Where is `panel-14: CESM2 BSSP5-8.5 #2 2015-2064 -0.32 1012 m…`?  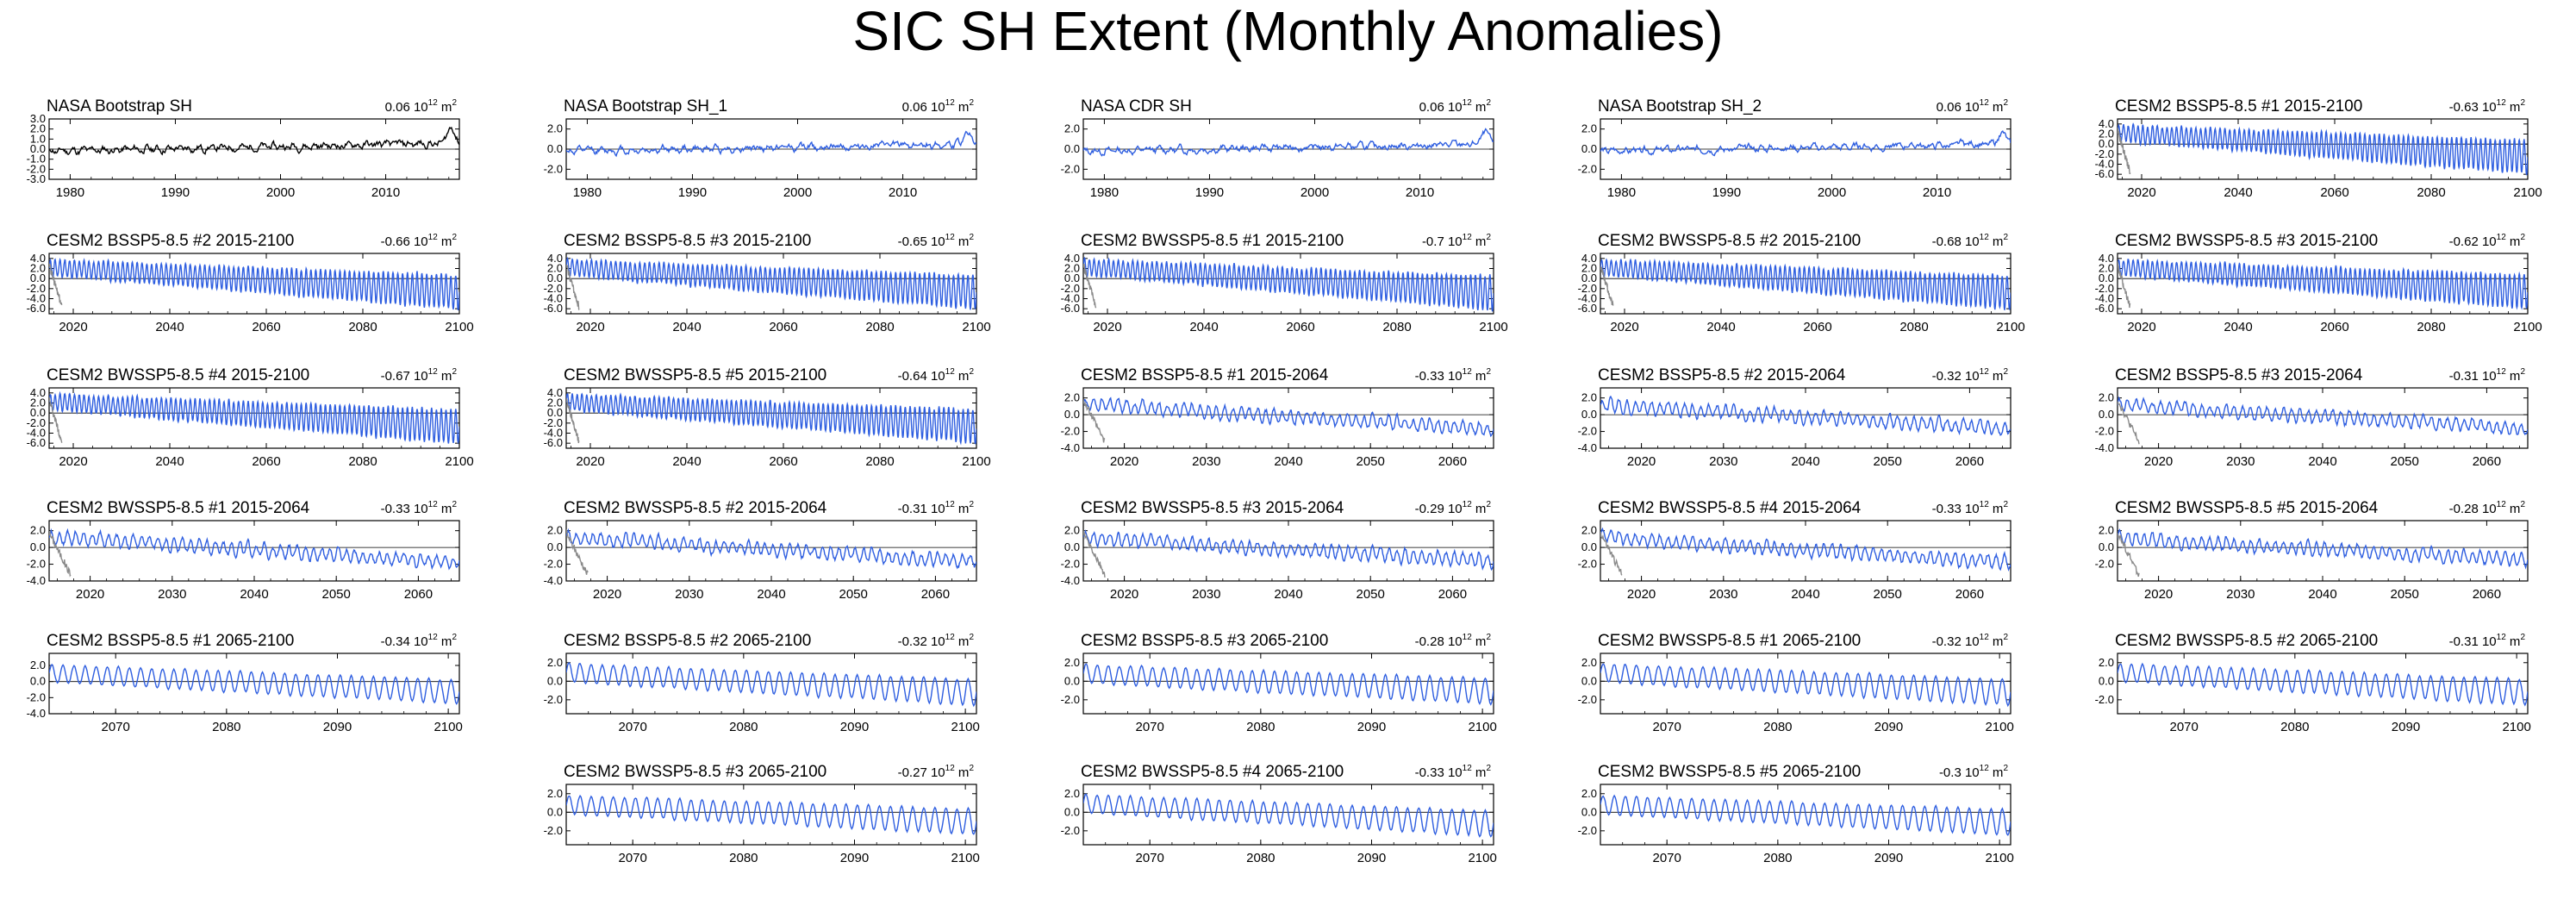
panel-14: CESM2 BSSP5-8.5 #2 2015-2064 -0.32 1012 m… is located at coordinates (1795, 418).